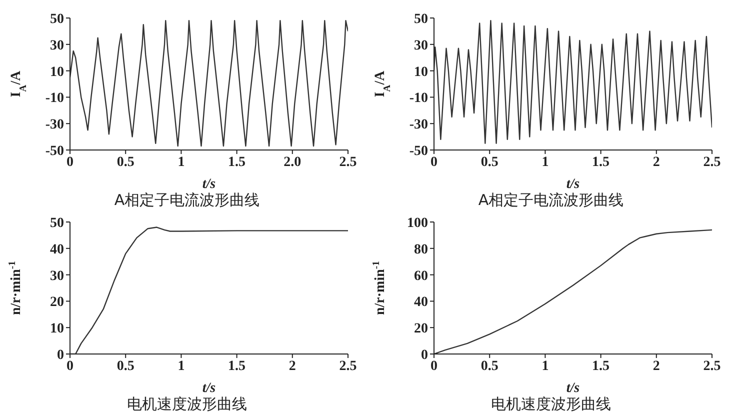 This screenshot has width=732, height=418. What do you see at coordinates (421, 276) in the screenshot?
I see `y-tick-label: 60` at bounding box center [421, 276].